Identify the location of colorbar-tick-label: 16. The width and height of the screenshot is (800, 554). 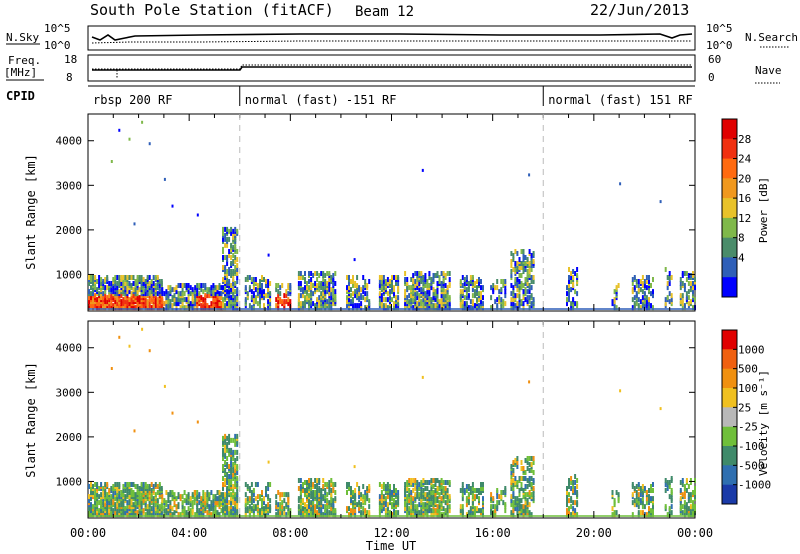
(744, 198).